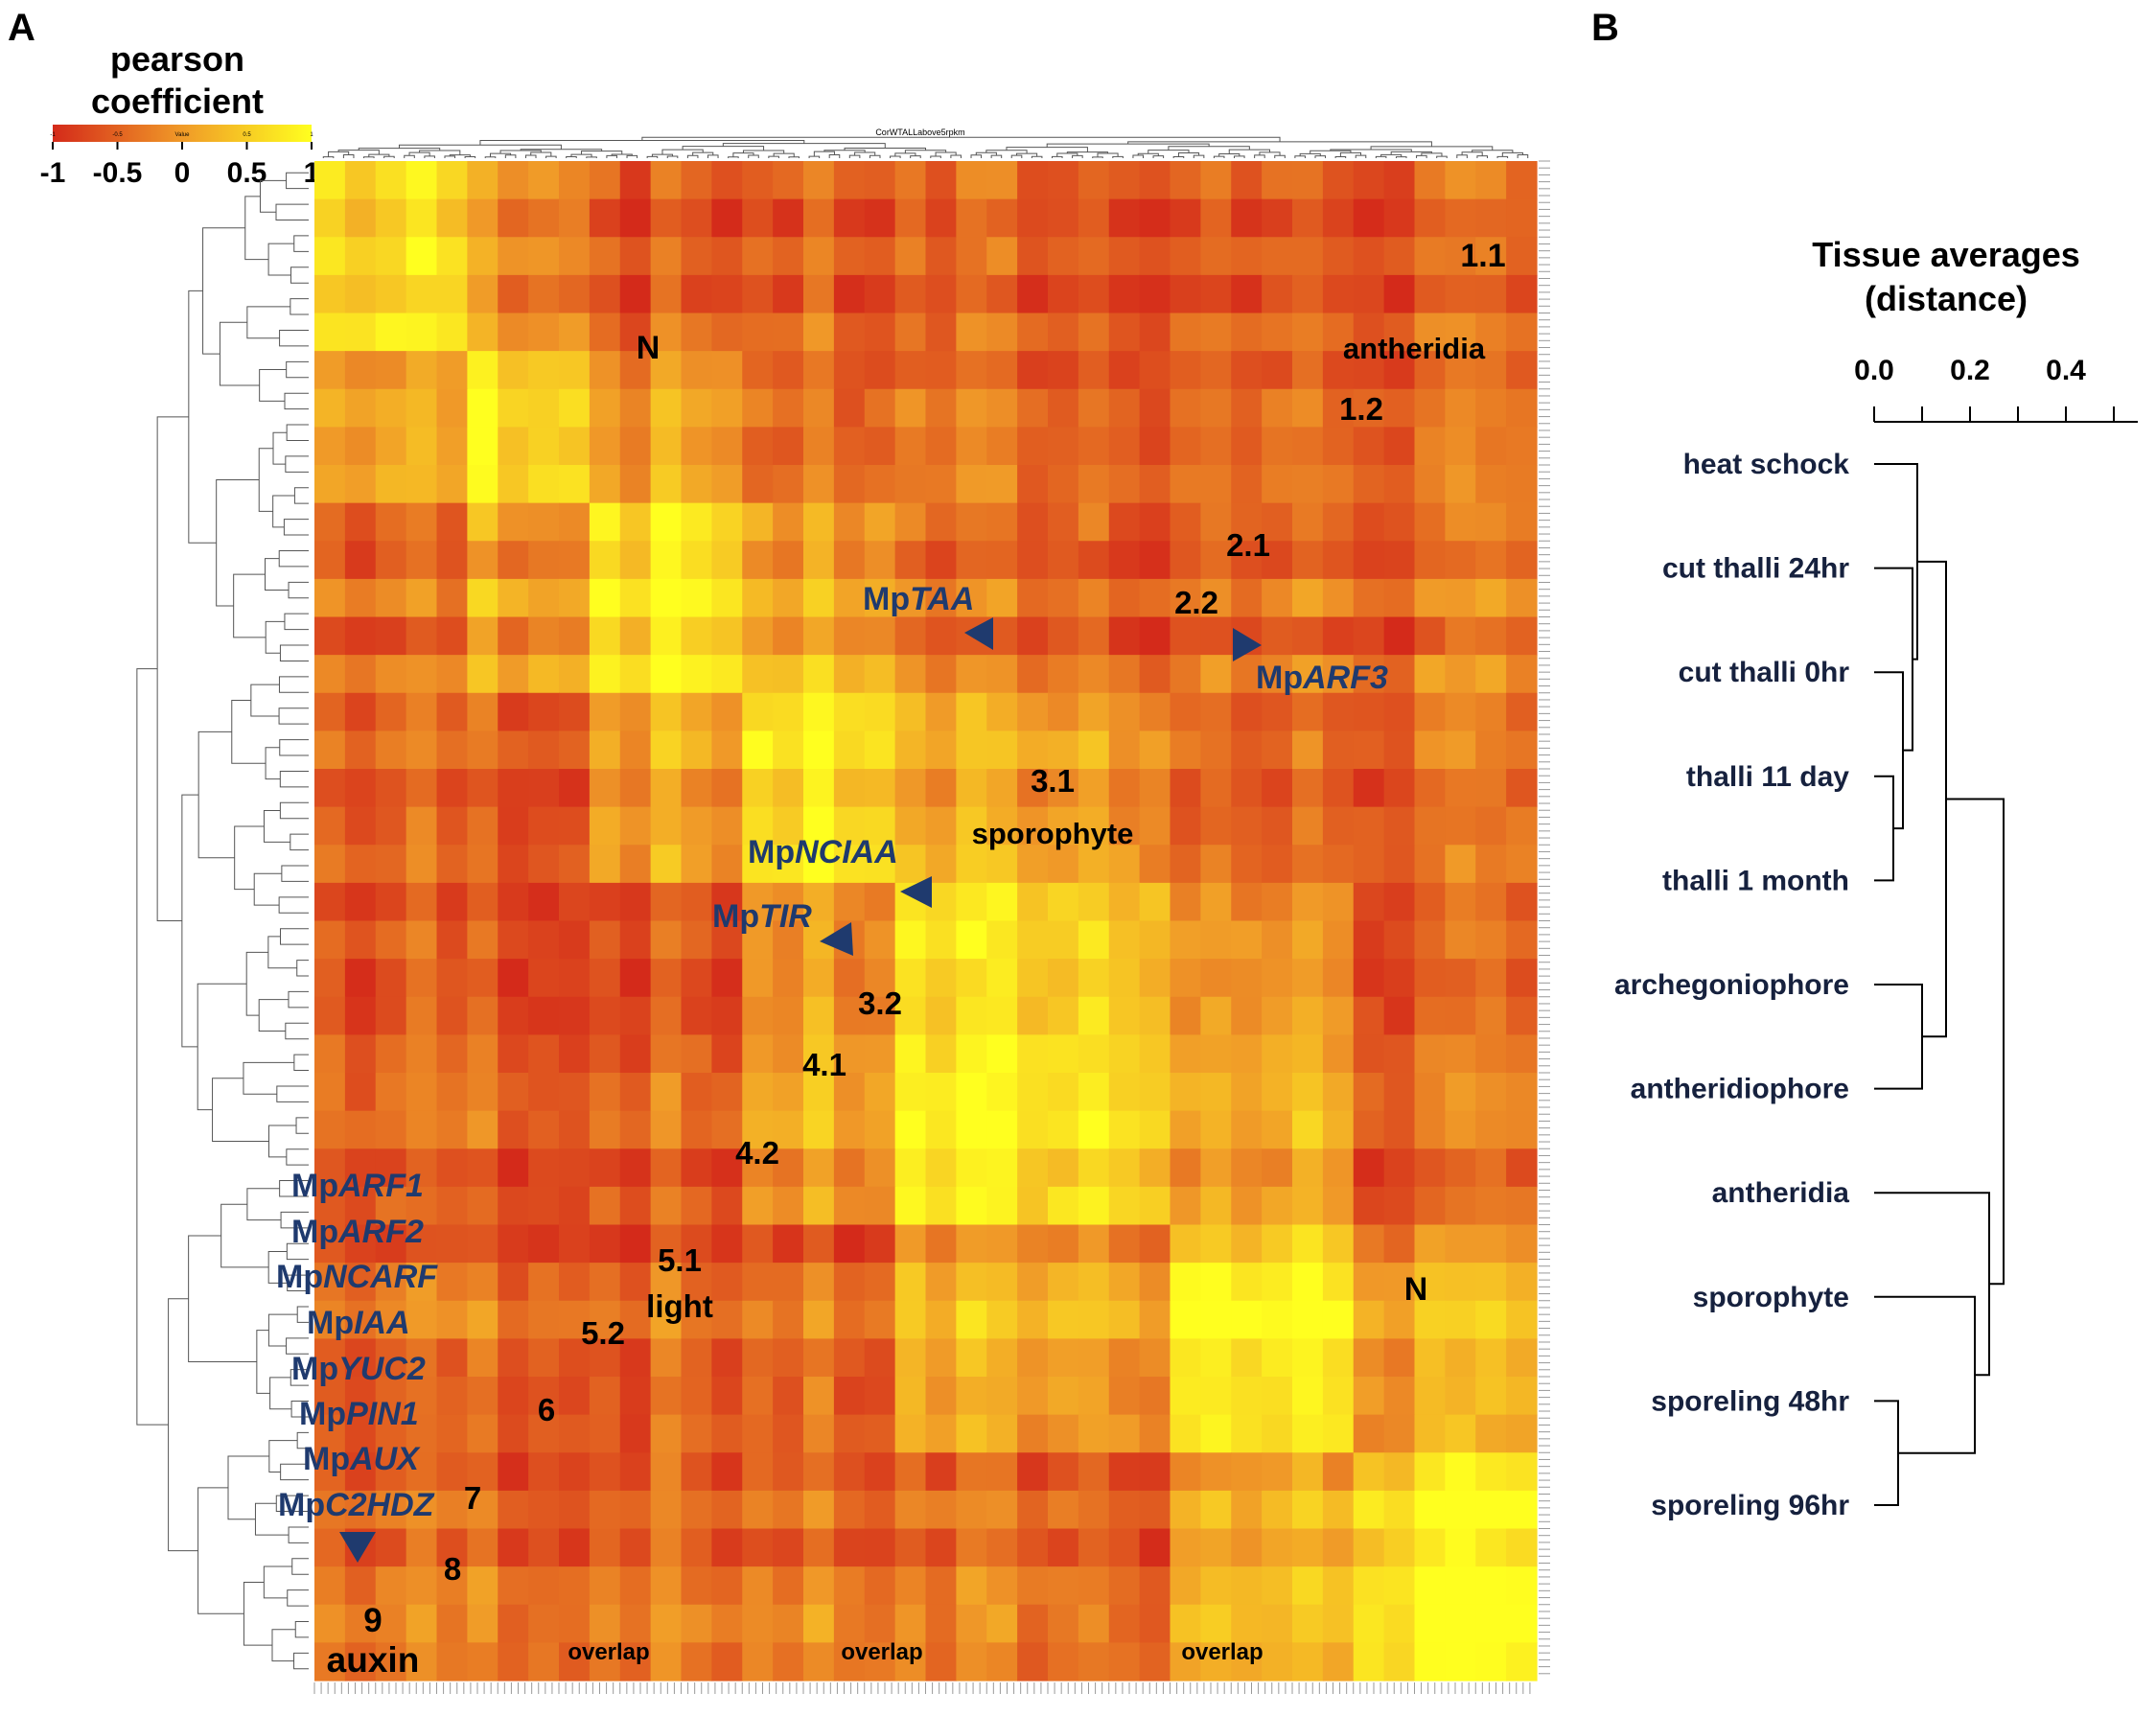 This screenshot has width=2156, height=1716. I want to click on cluster-8: 8, so click(452, 1569).